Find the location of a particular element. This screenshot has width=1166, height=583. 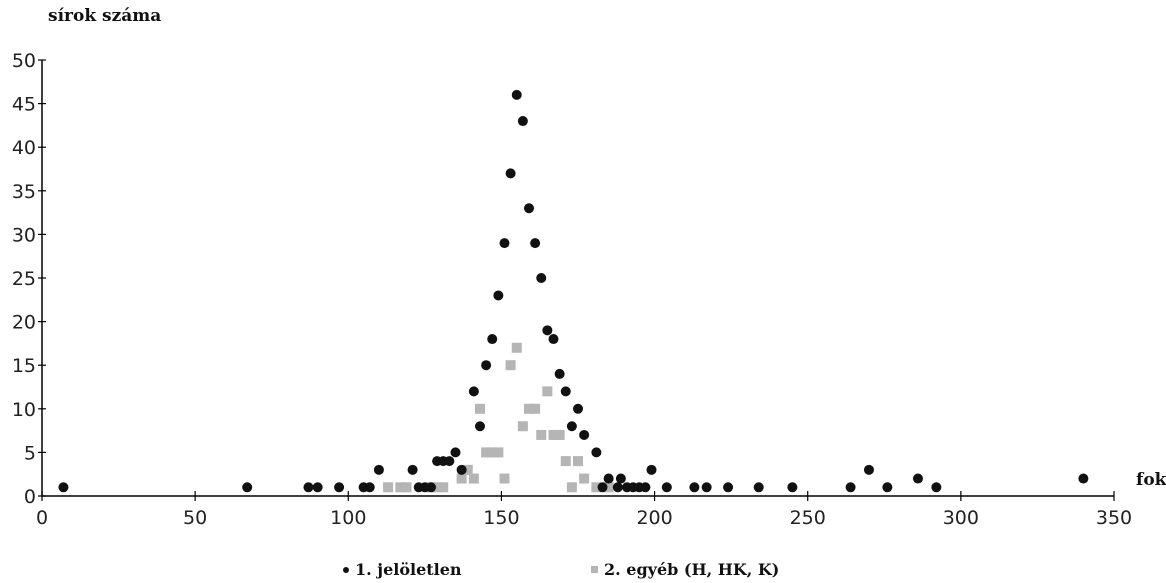

y-axis-label: sírok száma is located at coordinates (105, 16).